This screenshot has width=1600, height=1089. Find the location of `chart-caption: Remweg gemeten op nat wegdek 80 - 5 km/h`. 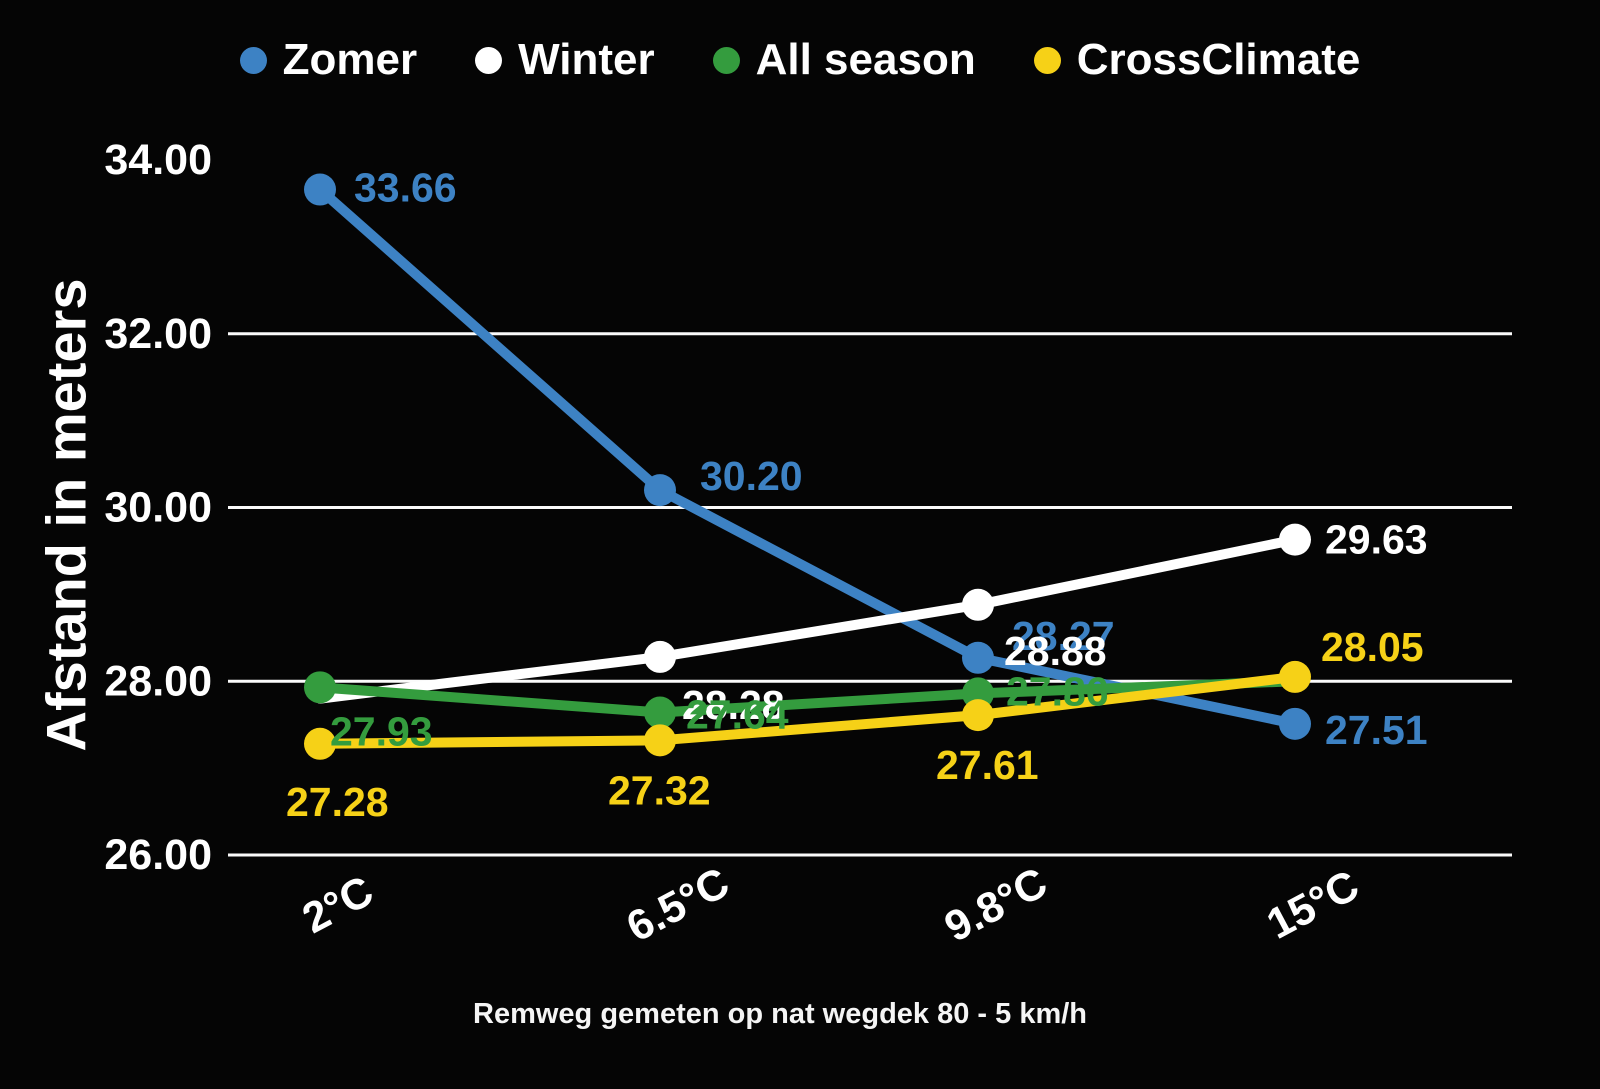

chart-caption: Remweg gemeten op nat wegdek 80 - 5 km/h is located at coordinates (780, 1014).